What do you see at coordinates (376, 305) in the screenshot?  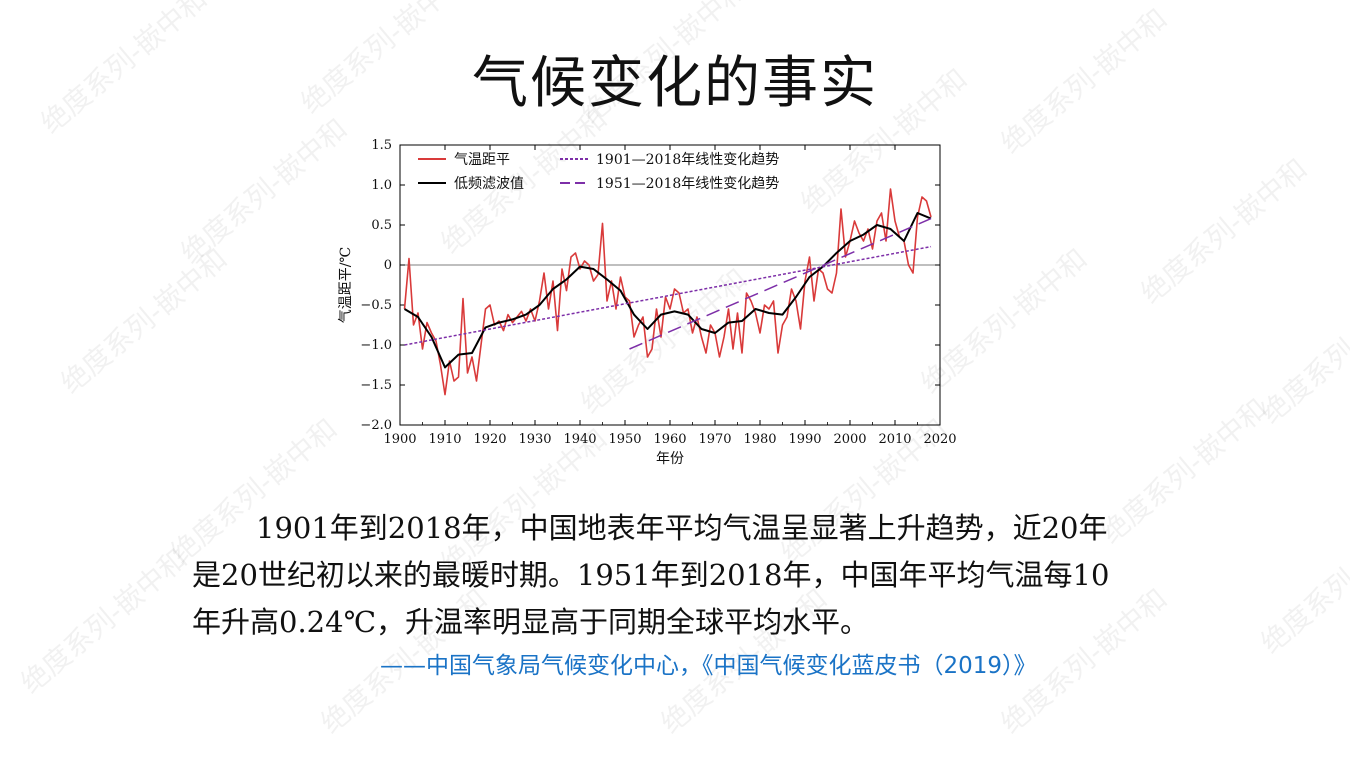 I see `y-tick-label: −0.5` at bounding box center [376, 305].